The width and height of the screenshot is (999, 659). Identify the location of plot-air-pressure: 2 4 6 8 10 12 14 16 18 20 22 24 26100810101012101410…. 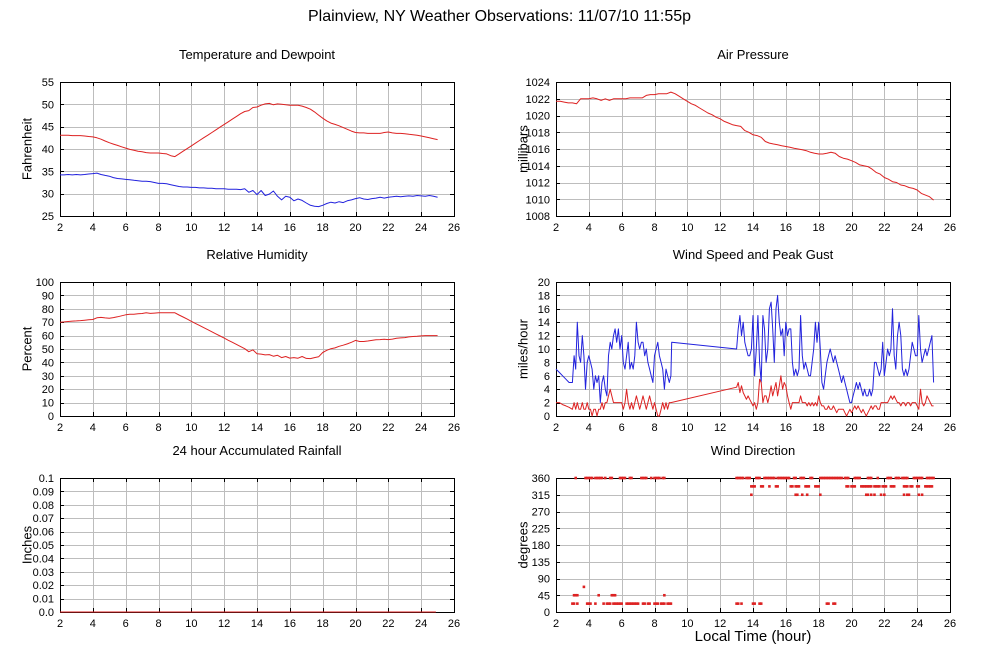
(741, 155).